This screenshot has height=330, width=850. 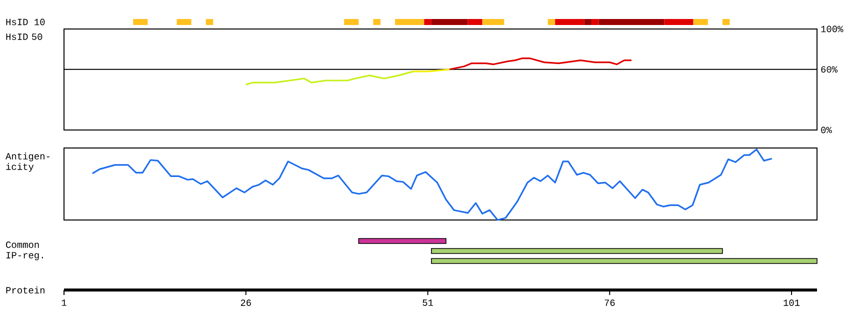 What do you see at coordinates (25, 290) in the screenshot?
I see `x-axis-title: Protein` at bounding box center [25, 290].